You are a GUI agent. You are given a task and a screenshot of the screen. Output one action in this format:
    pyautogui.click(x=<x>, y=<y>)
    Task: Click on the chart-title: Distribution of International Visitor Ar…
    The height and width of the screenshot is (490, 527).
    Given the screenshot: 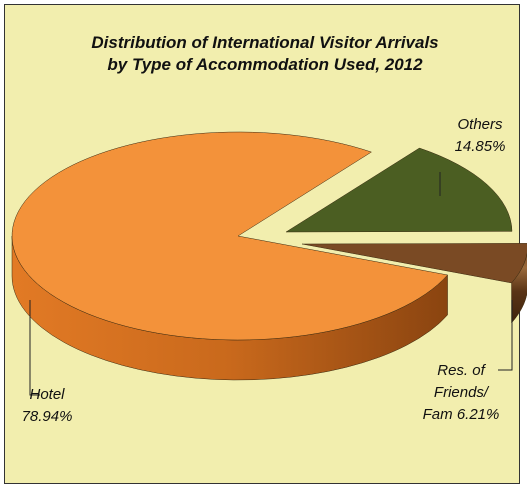 What is the action you would take?
    pyautogui.click(x=265, y=53)
    